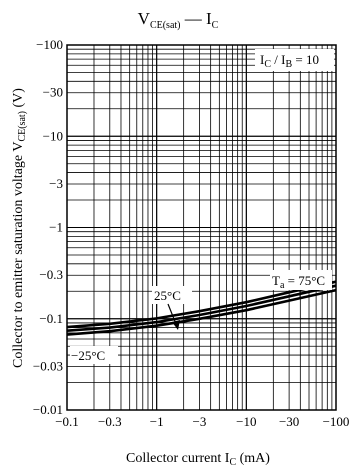 This screenshot has width=356, height=472. Describe the element at coordinates (49, 44) in the screenshot. I see `y-tick-label: −100` at that location.